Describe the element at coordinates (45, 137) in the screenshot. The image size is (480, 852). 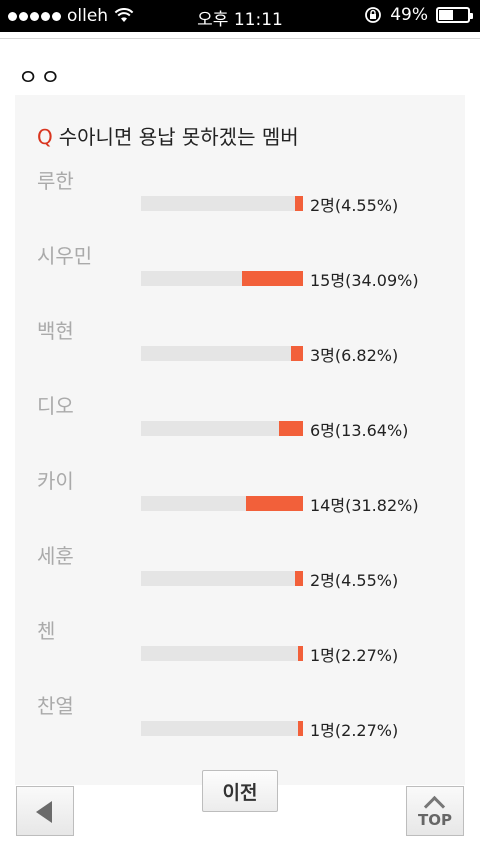
I see `question-mark-label: Q` at that location.